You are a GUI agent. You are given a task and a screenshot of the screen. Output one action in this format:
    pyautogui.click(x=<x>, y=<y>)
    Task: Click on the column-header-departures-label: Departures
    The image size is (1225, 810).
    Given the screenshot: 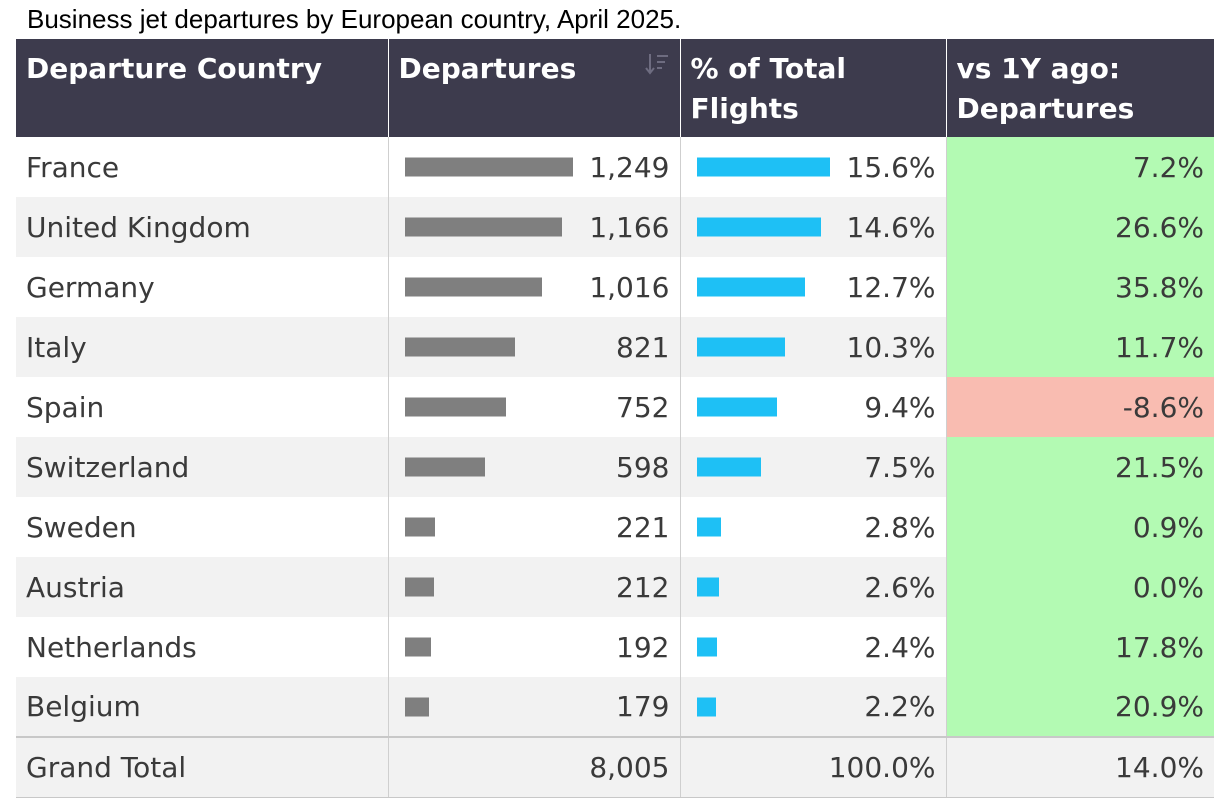 What is the action you would take?
    pyautogui.click(x=487, y=68)
    